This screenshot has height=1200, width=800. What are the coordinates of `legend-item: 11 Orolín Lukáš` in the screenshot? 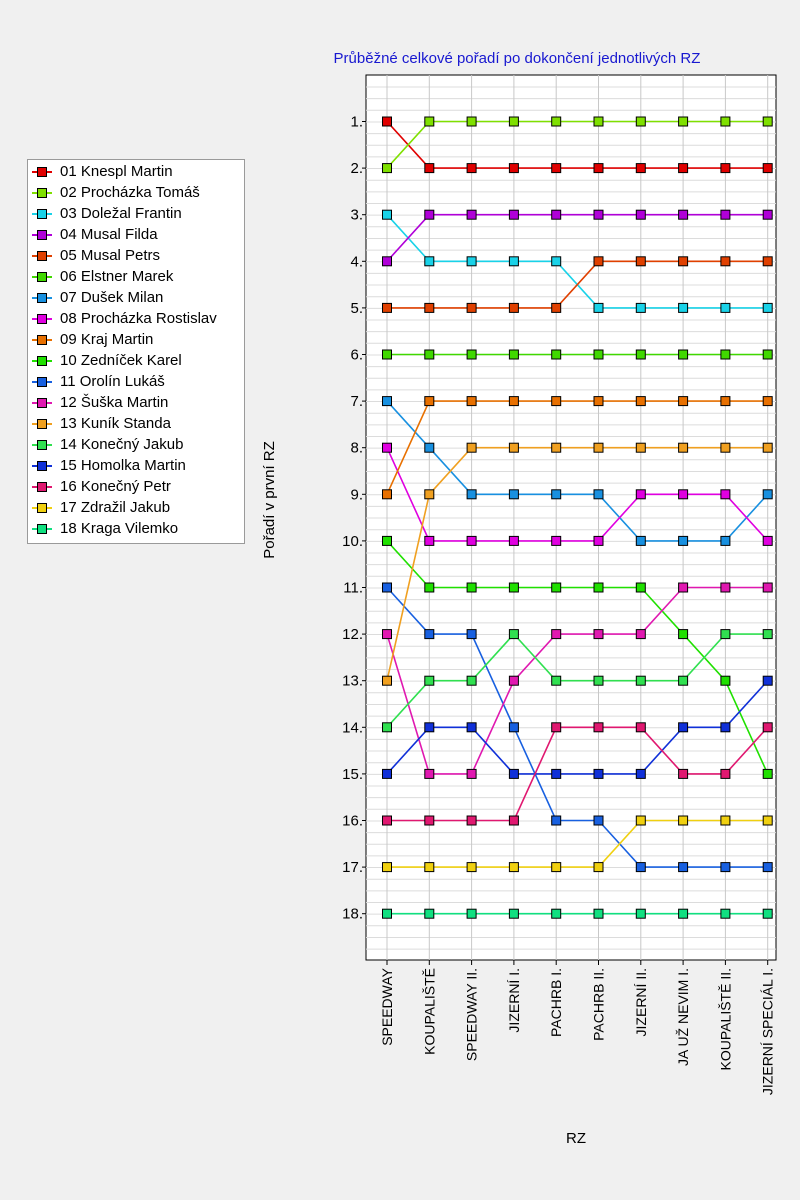 It's located at (98, 381).